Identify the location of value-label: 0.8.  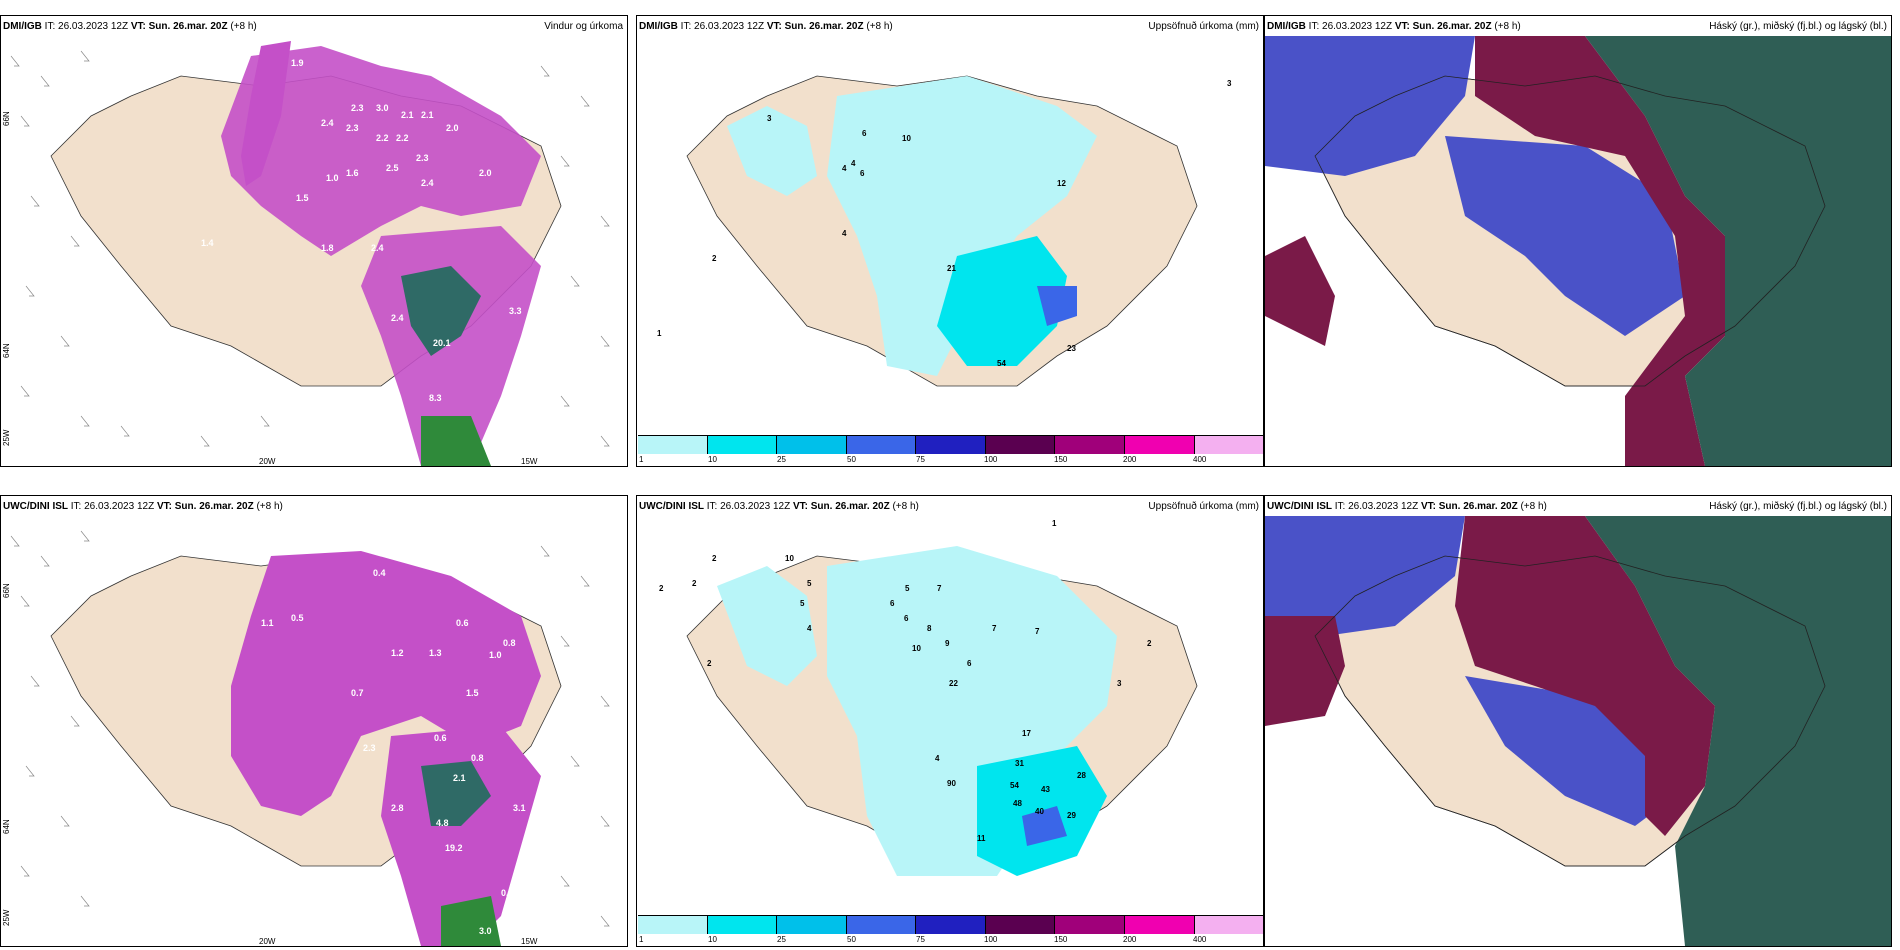
(509, 643).